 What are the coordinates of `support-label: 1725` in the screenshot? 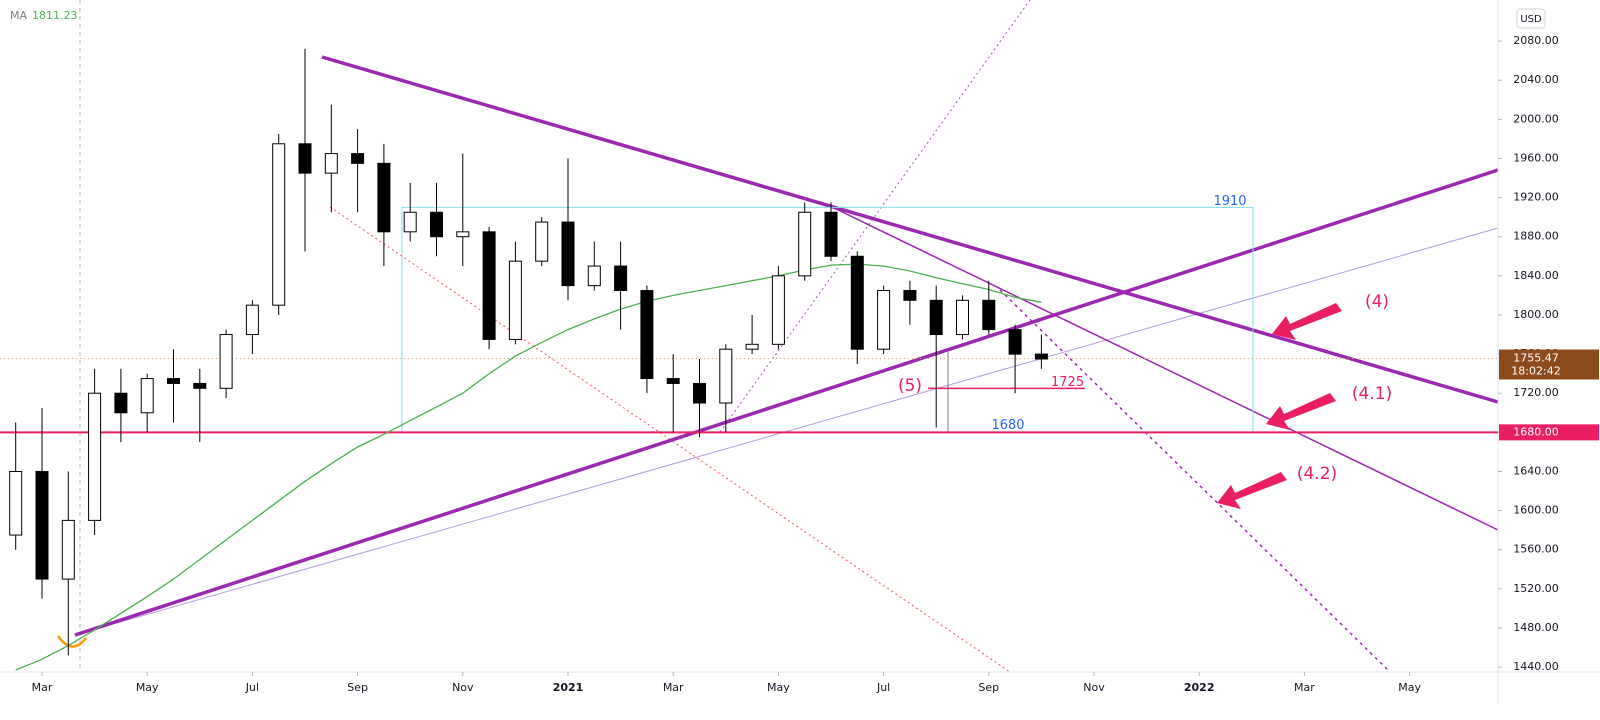 It's located at (1067, 382).